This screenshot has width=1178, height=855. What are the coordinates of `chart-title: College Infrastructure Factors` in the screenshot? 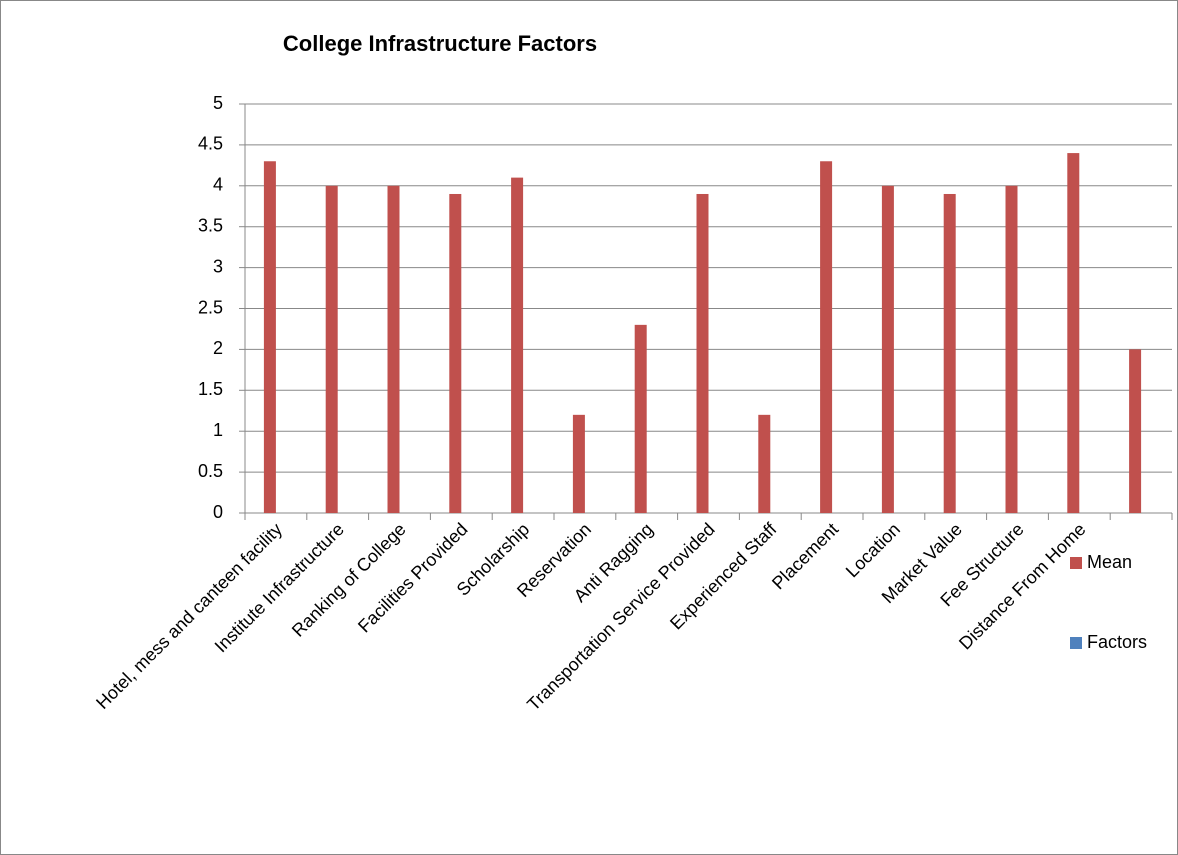 It's located at (440, 43).